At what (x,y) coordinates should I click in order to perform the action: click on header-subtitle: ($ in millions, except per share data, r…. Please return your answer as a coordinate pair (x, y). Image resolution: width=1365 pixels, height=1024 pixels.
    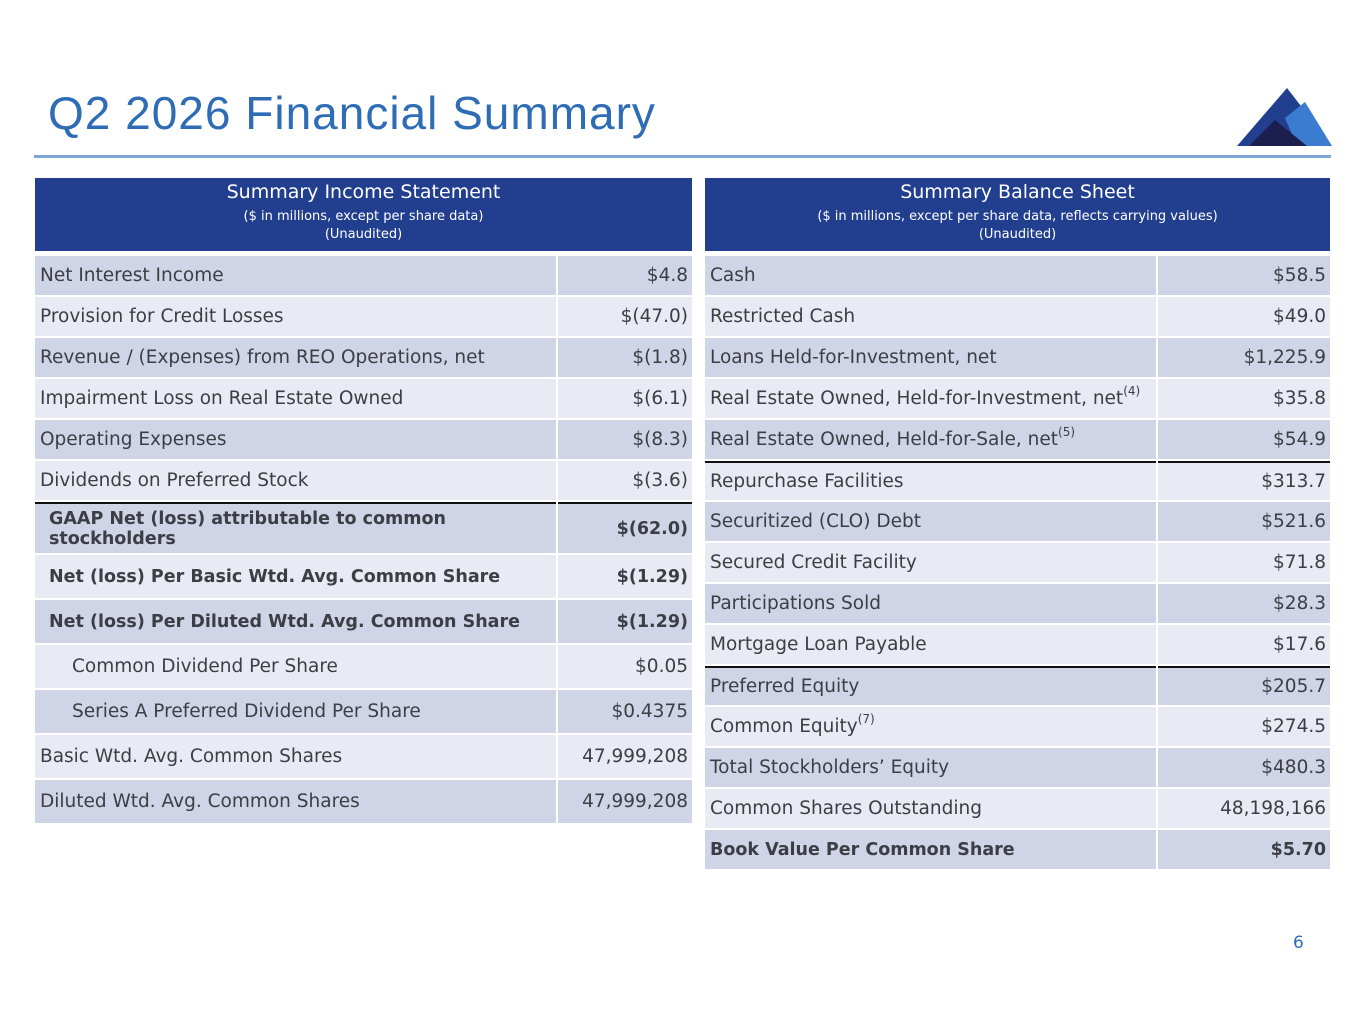
    Looking at the image, I should click on (1017, 216).